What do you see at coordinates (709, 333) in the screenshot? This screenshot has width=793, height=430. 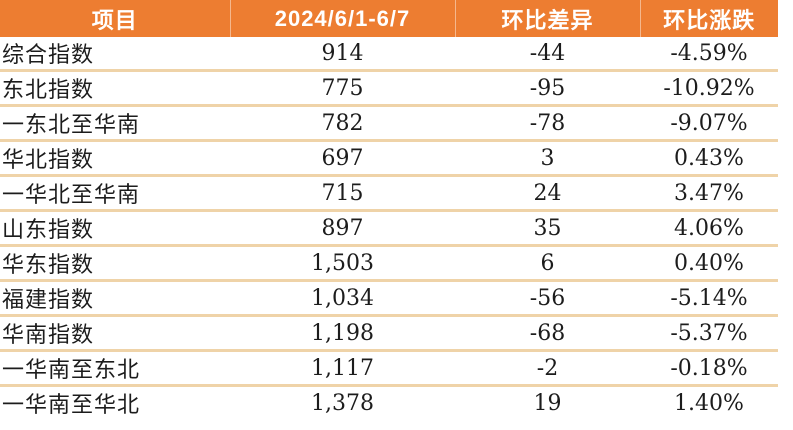 I see `value-cell: -5.37%` at bounding box center [709, 333].